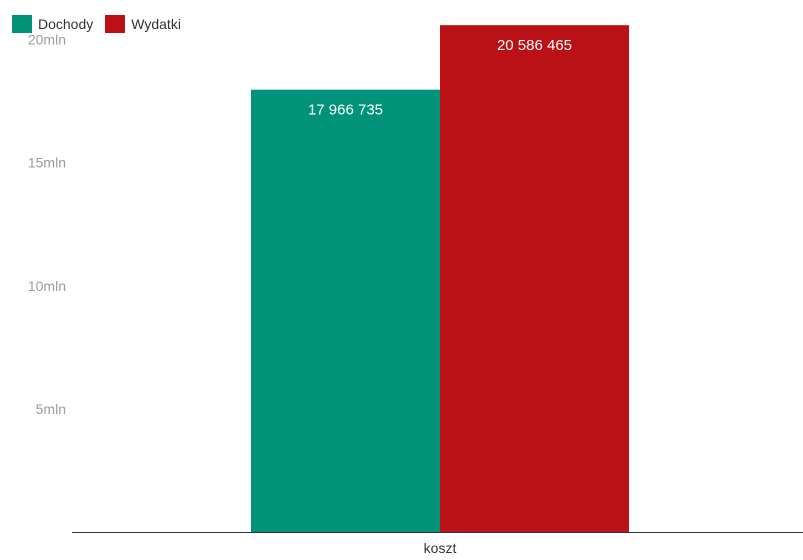 Image resolution: width=803 pixels, height=560 pixels. Describe the element at coordinates (47, 286) in the screenshot. I see `y-tick-label: 10mln` at that location.